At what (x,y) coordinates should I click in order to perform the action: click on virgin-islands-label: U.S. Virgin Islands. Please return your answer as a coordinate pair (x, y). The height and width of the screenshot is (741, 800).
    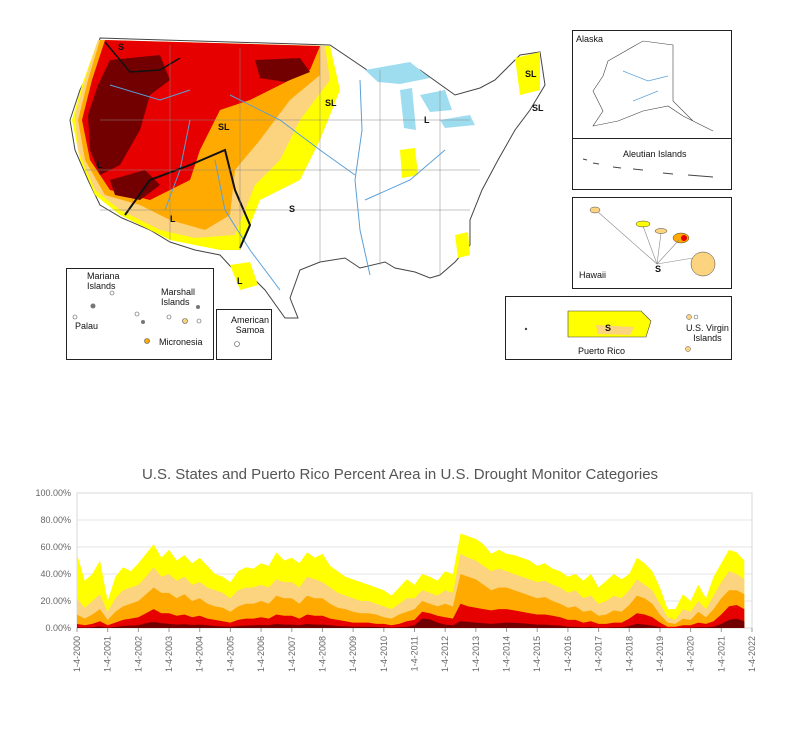
    Looking at the image, I should click on (707, 333).